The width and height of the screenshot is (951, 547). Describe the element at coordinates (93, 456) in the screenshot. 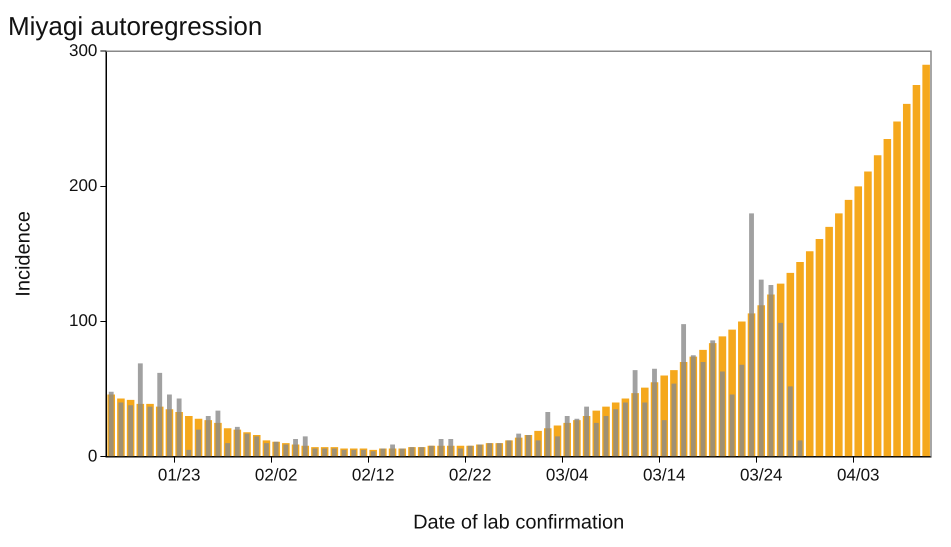

I see `y-tick-label: 0` at that location.